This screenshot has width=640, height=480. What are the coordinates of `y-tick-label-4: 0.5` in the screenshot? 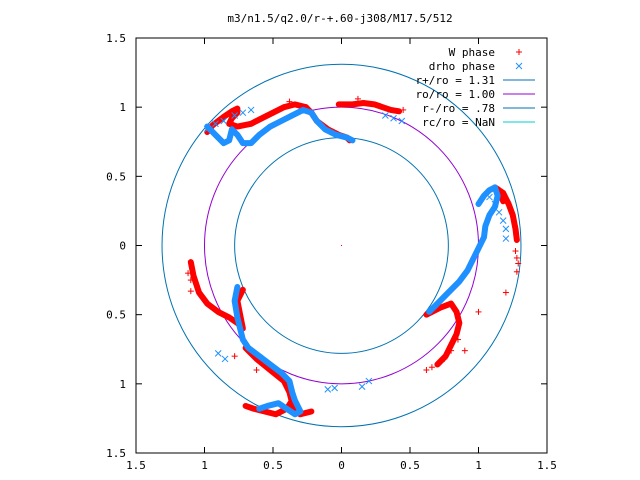 It's located at (116, 176).